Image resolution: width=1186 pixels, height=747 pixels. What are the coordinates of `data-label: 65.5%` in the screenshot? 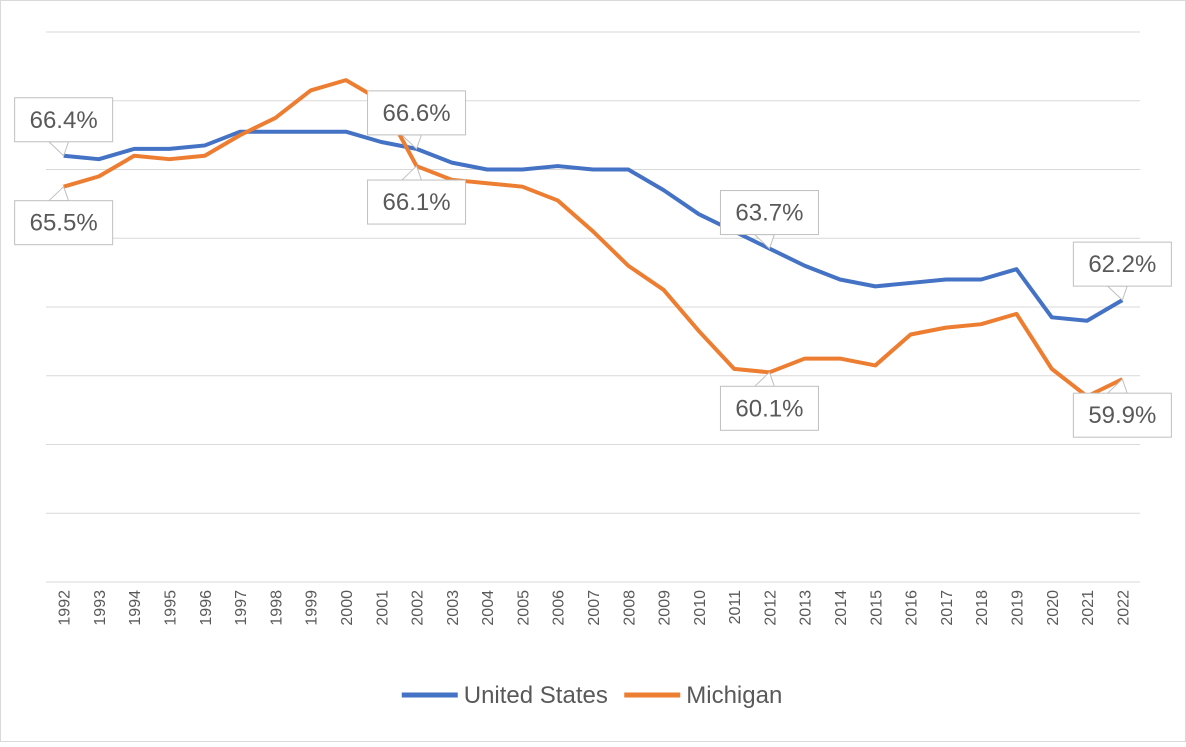 It's located at (64, 223).